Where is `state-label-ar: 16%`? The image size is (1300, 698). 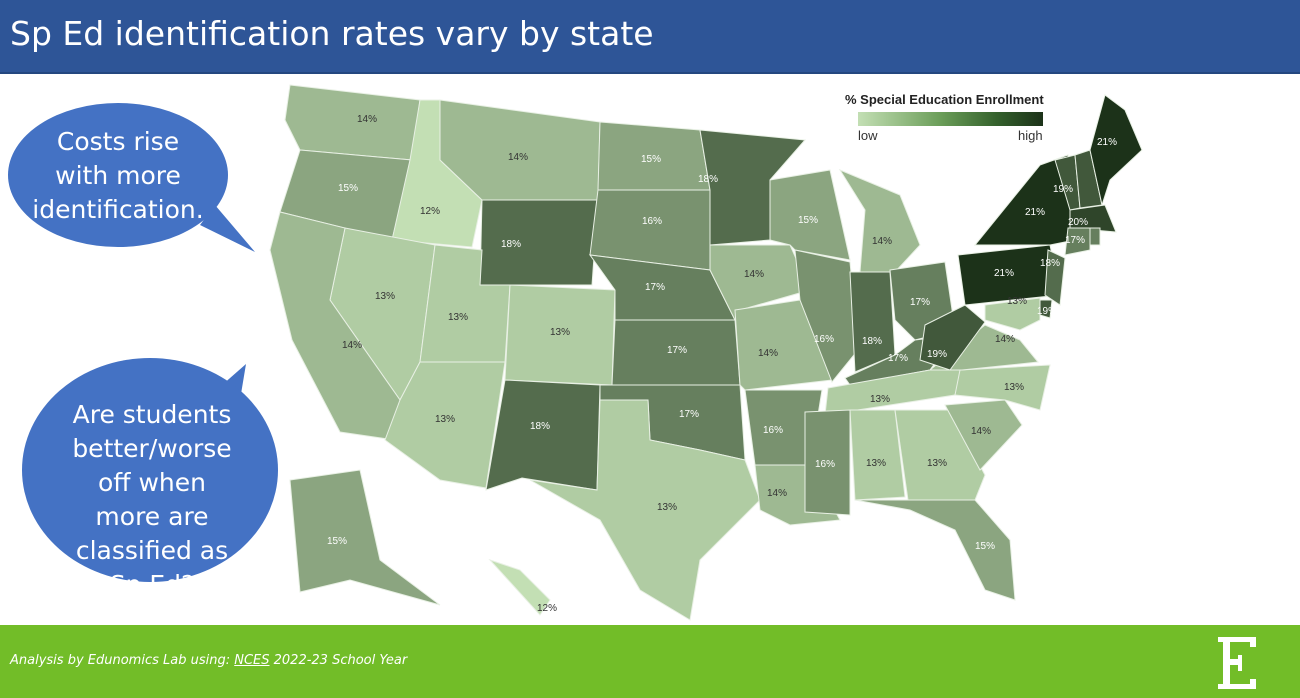 state-label-ar: 16% is located at coordinates (773, 430).